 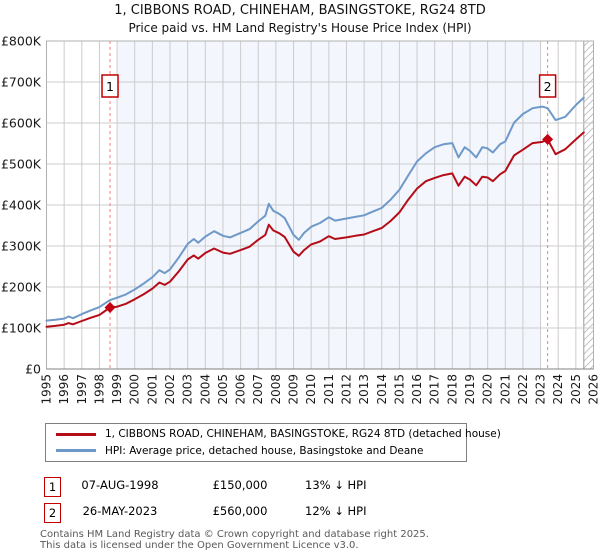 I want to click on transaction-1-price: £150,000, so click(x=240, y=485).